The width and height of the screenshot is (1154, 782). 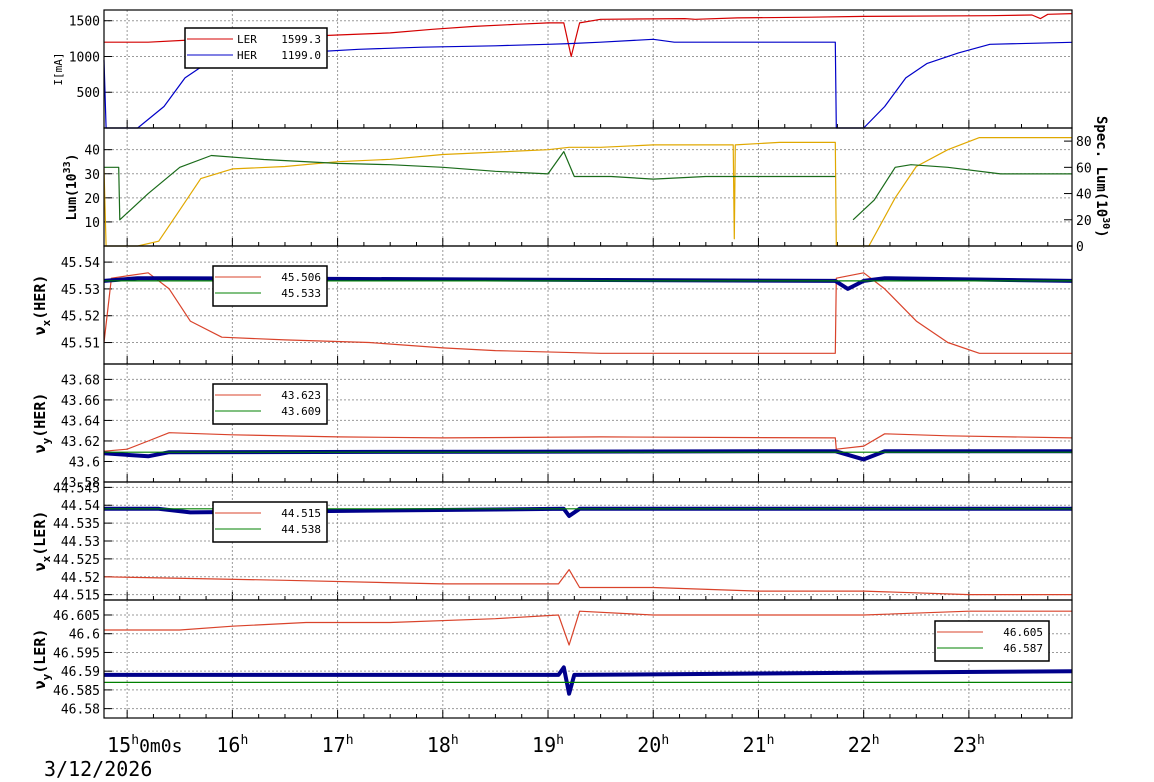 I want to click on y-tick-label: 30, so click(x=92, y=175).